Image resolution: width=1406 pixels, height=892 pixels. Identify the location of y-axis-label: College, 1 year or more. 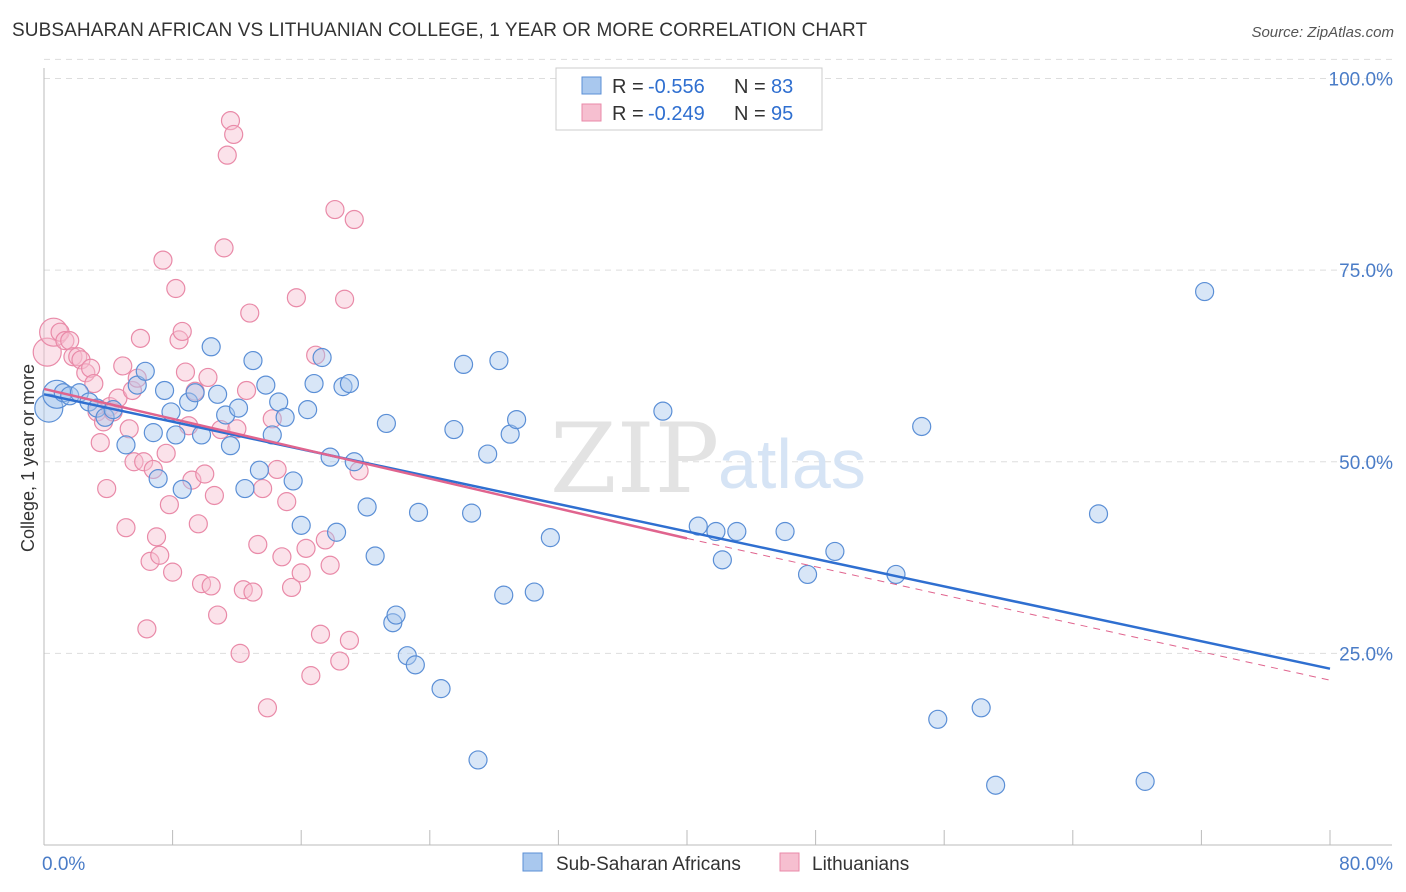
(28, 458).